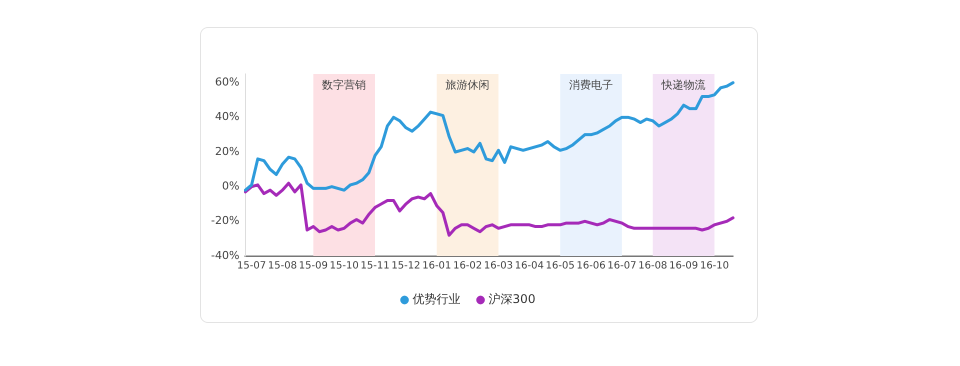 The width and height of the screenshot is (960, 366). I want to click on legend-label: 沪深300, so click(512, 299).